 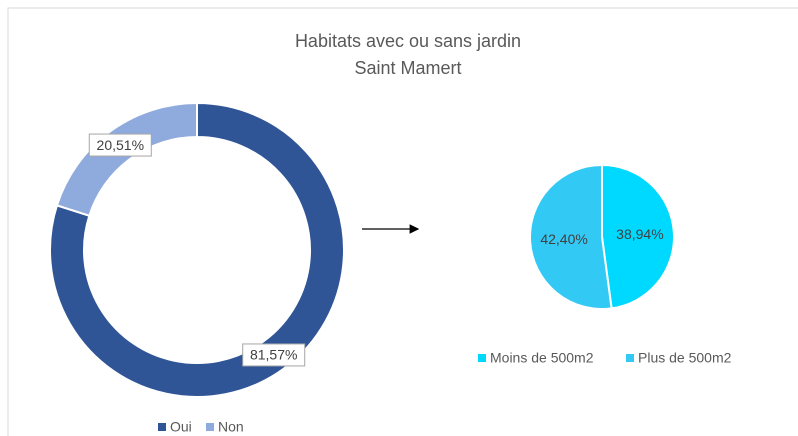 What do you see at coordinates (685, 358) in the screenshot?
I see `legend-label: Plus de 500m2` at bounding box center [685, 358].